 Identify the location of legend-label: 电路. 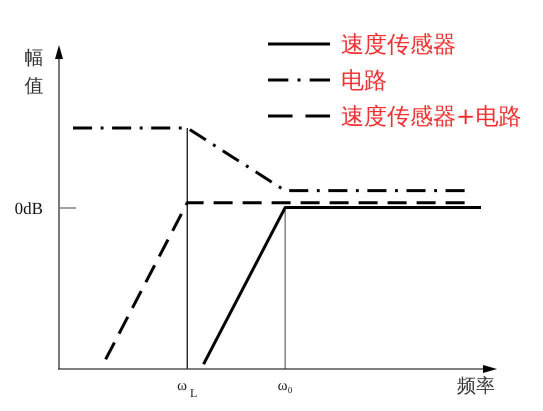
(364, 81).